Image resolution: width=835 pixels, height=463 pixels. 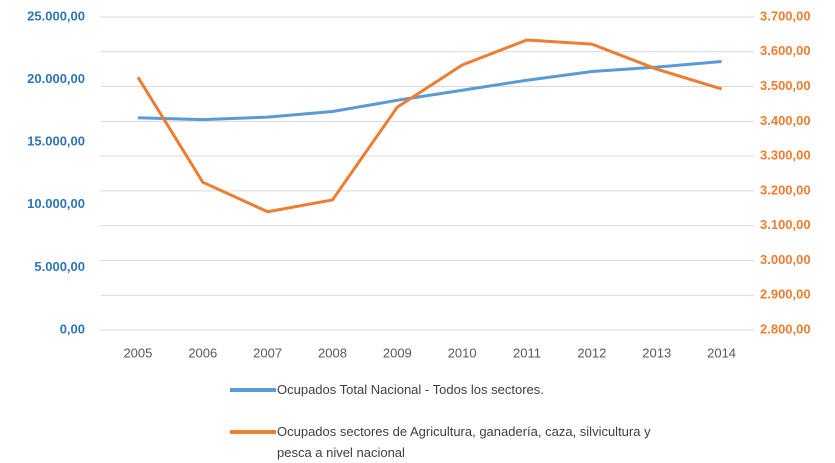 I want to click on y-tick-label: 25.000,00, so click(x=56, y=15).